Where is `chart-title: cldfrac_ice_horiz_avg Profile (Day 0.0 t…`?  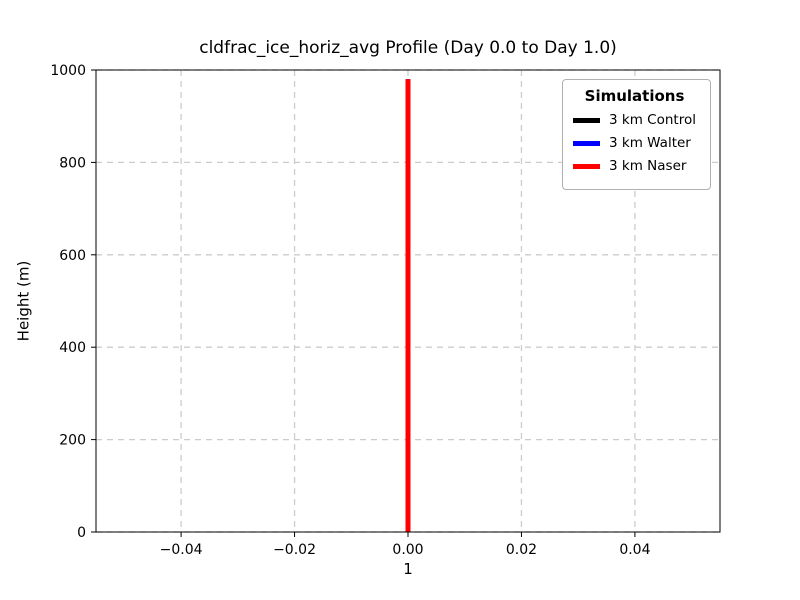 chart-title: cldfrac_ice_horiz_avg Profile (Day 0.0 t… is located at coordinates (408, 48).